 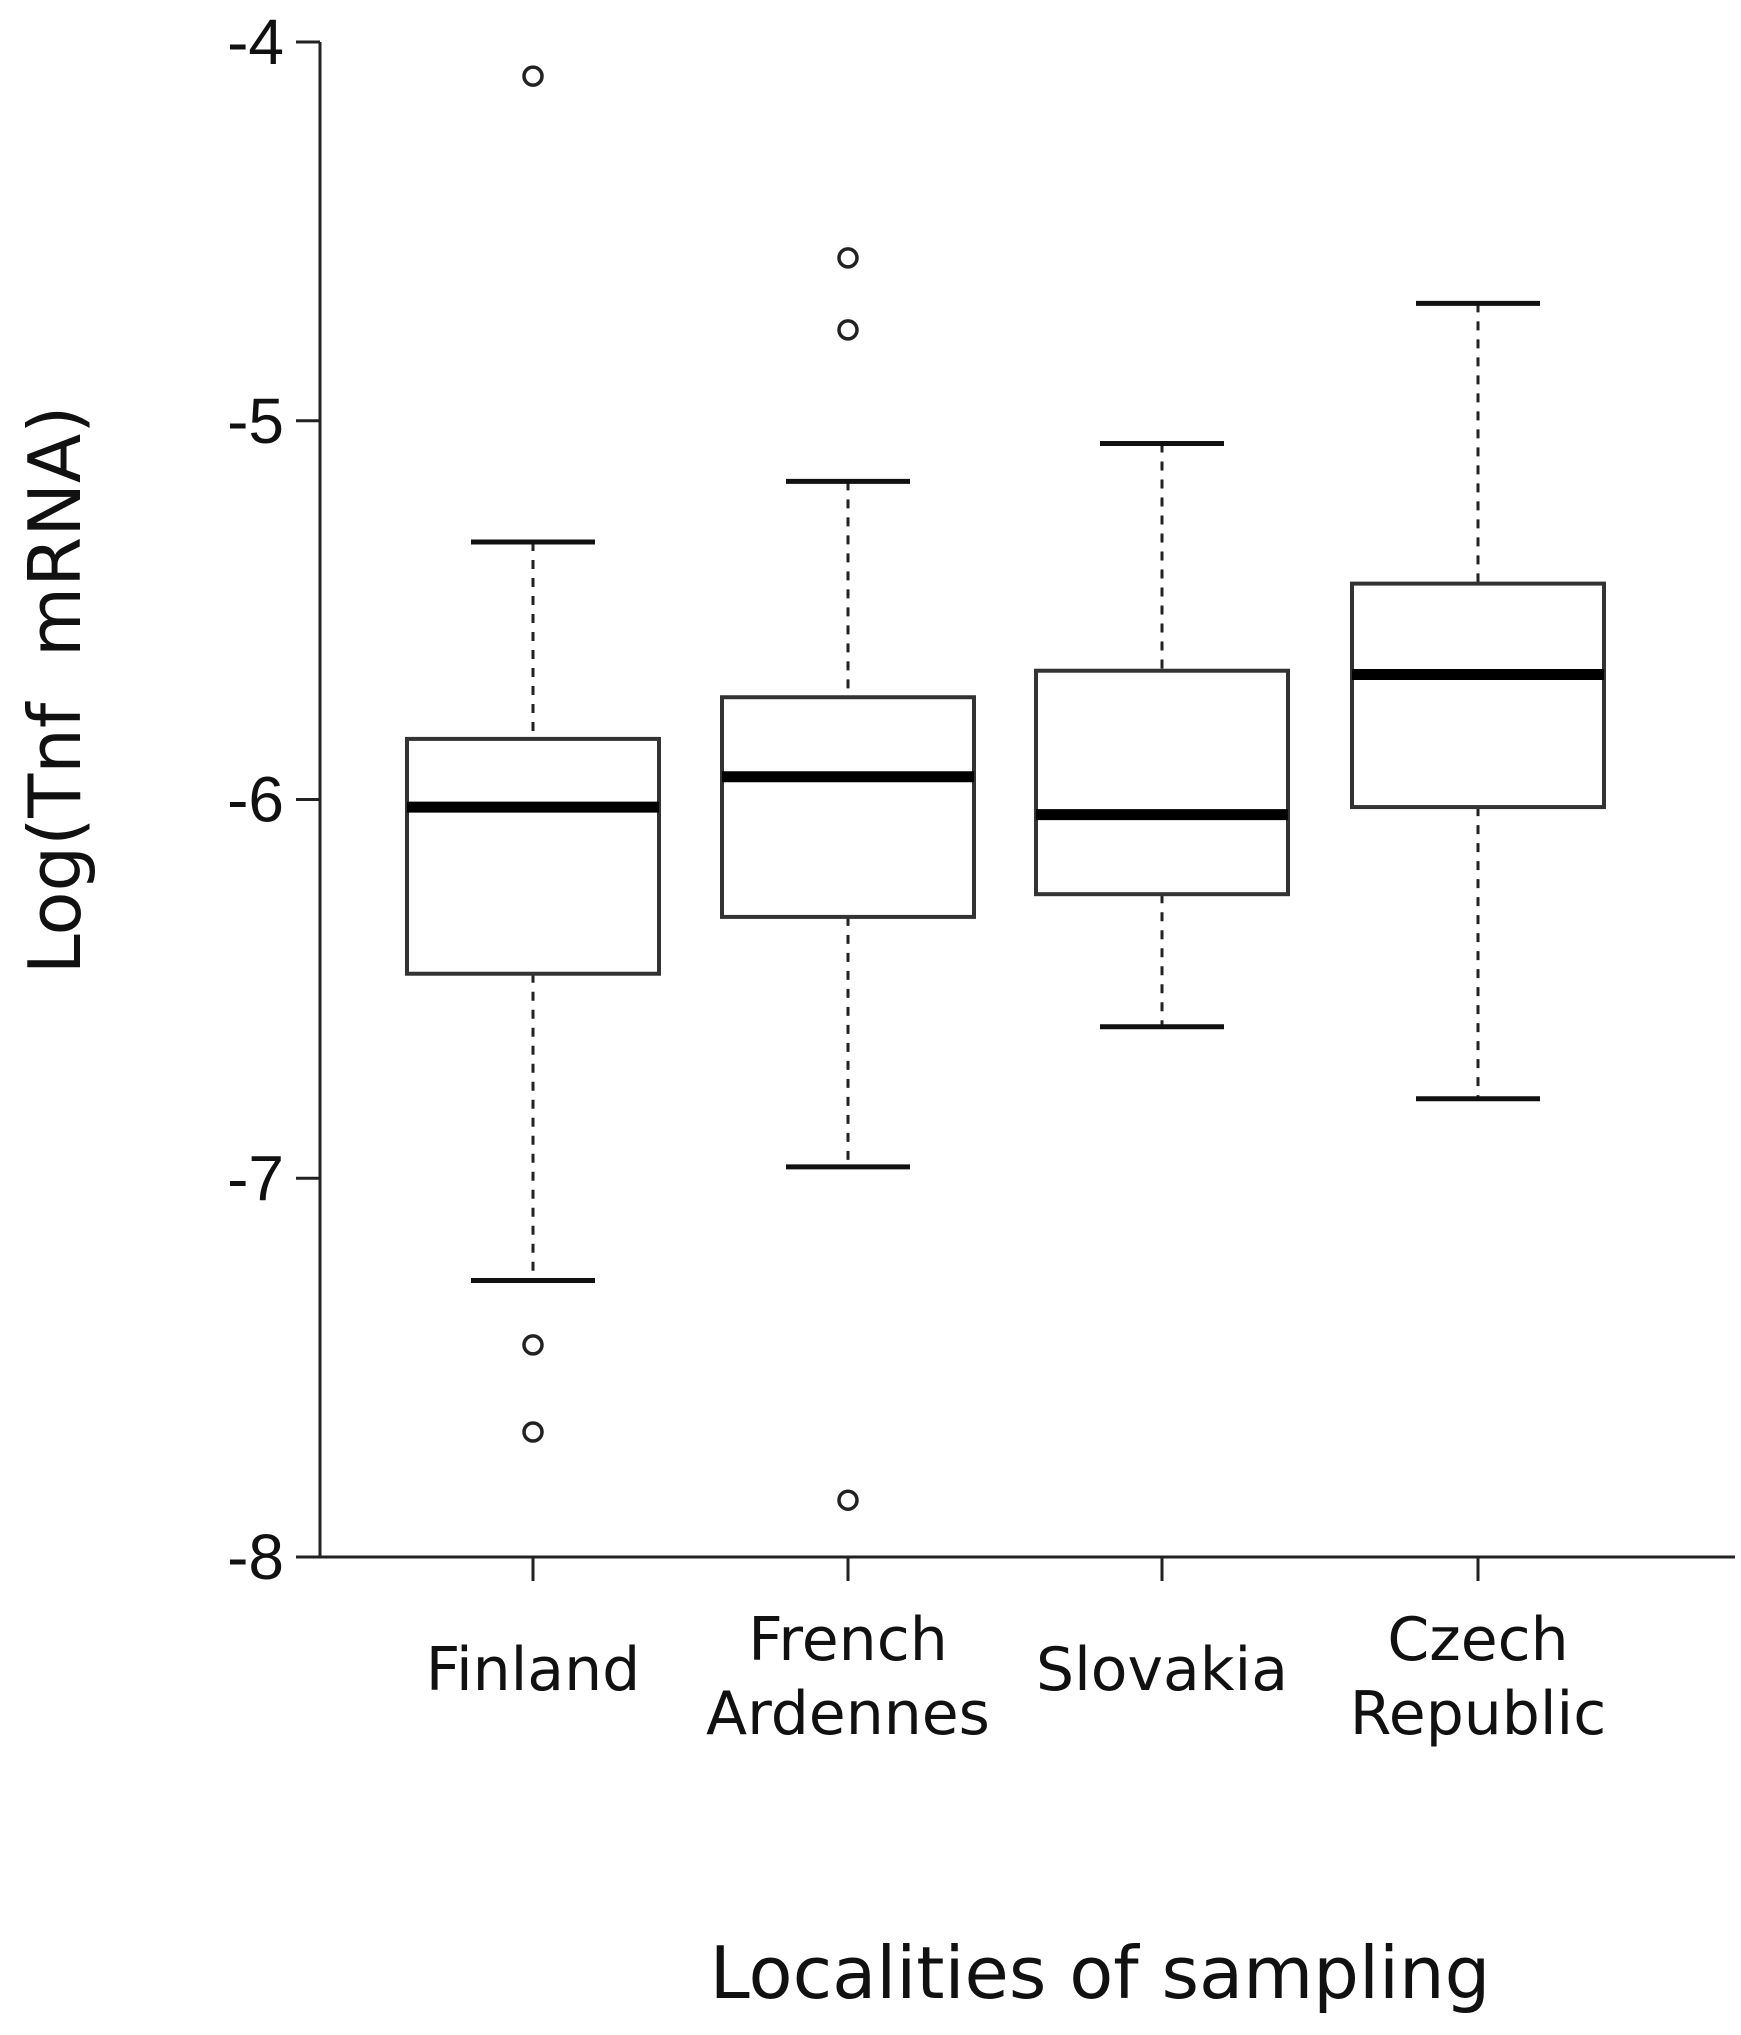 What do you see at coordinates (255, 1557) in the screenshot?
I see `y-tick-label: -8` at bounding box center [255, 1557].